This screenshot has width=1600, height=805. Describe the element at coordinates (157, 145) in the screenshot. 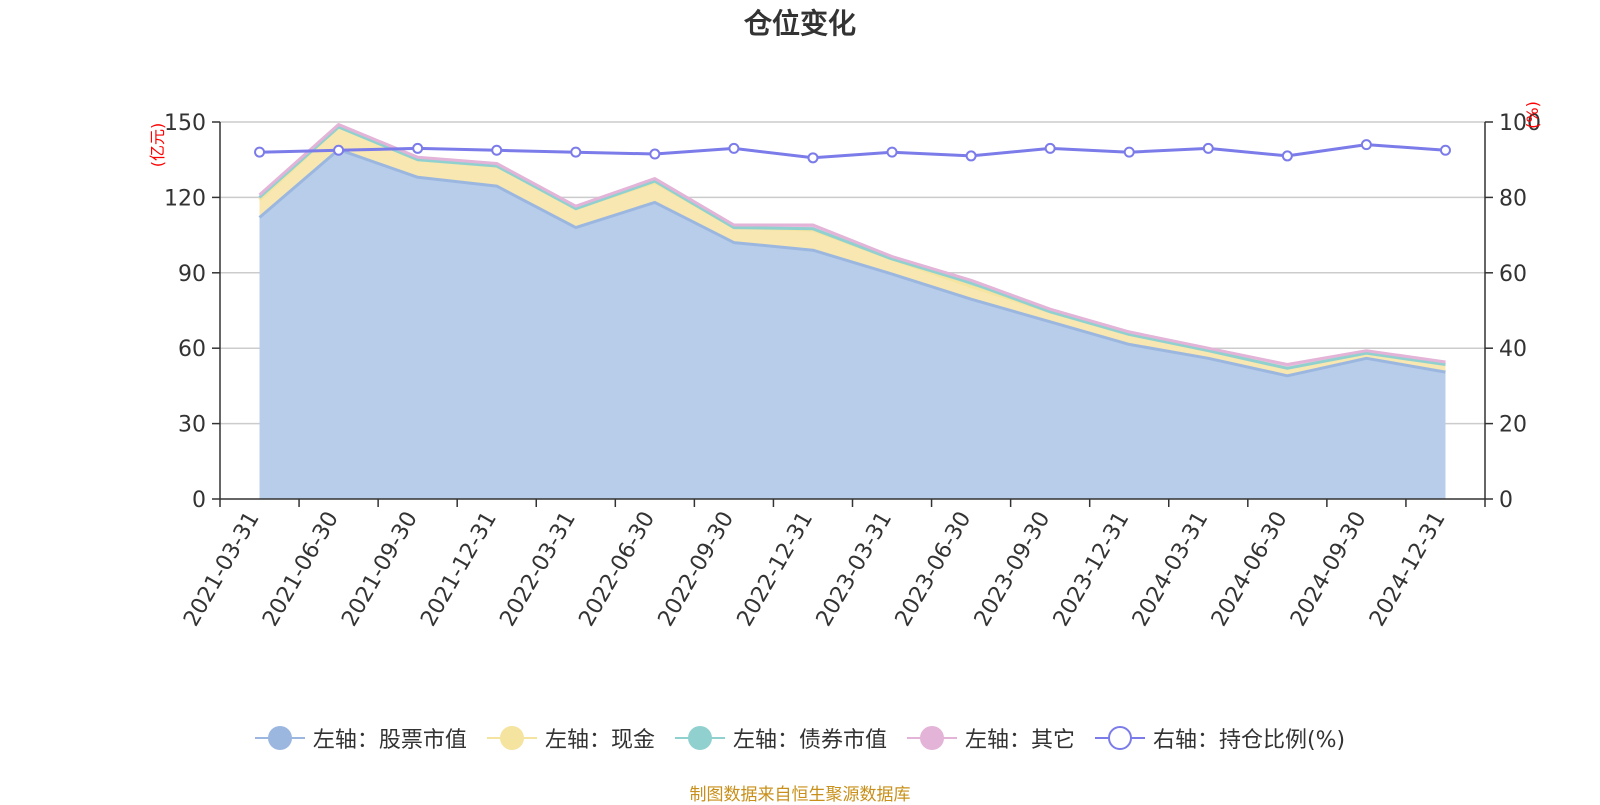

I see `left-axis-unit: (亿元)` at that location.